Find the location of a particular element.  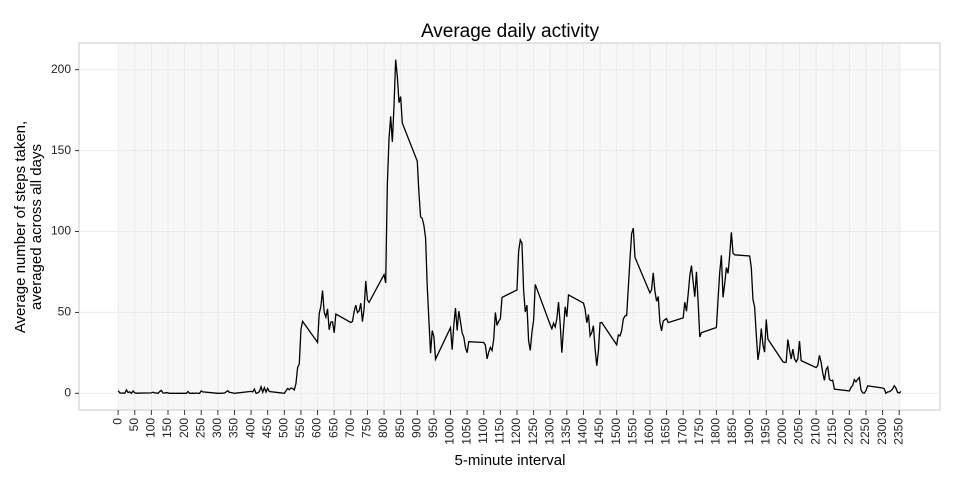

x-tick-label: 100 is located at coordinates (151, 428).